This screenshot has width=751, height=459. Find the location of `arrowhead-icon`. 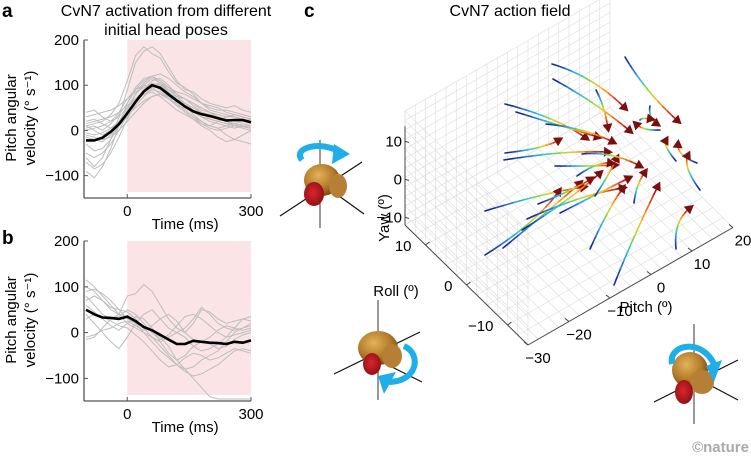

arrowhead-icon is located at coordinates (341, 154).